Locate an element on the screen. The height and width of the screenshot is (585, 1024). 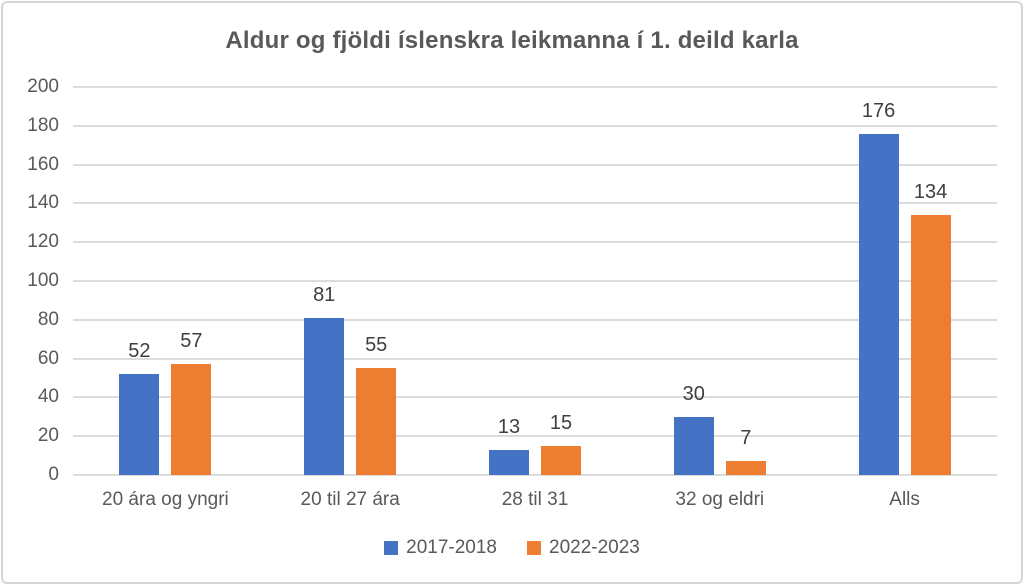
x-category-label: 20 ára og yngri is located at coordinates (165, 499).